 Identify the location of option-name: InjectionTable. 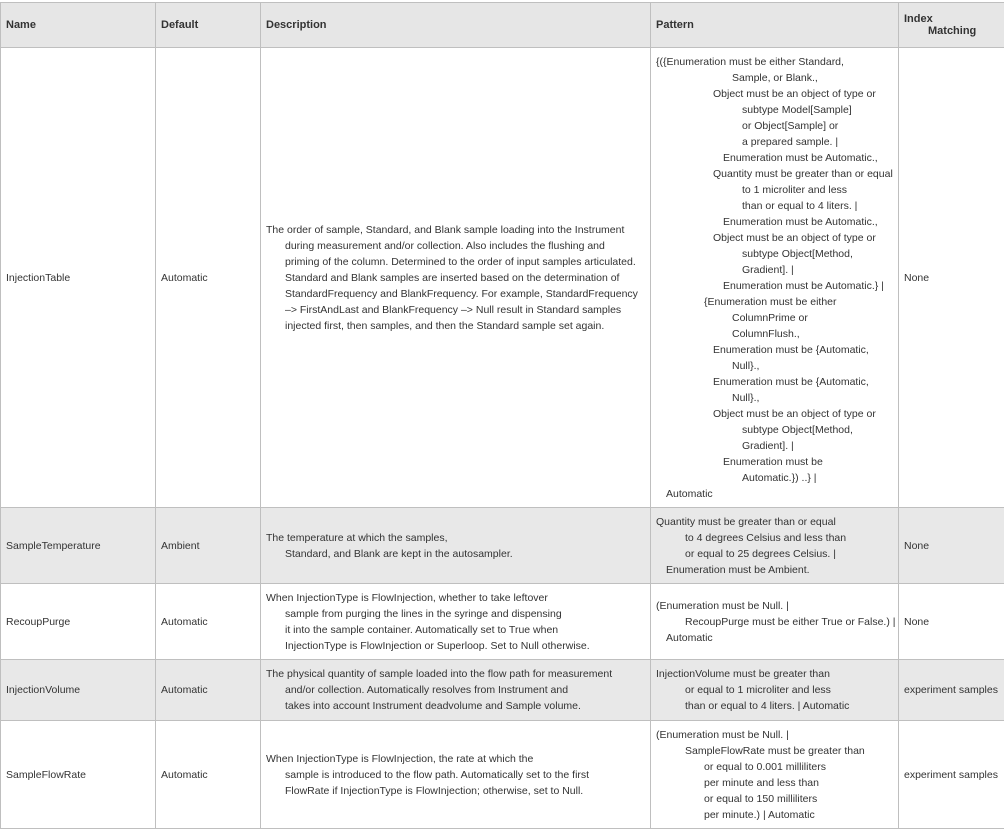
(78, 277).